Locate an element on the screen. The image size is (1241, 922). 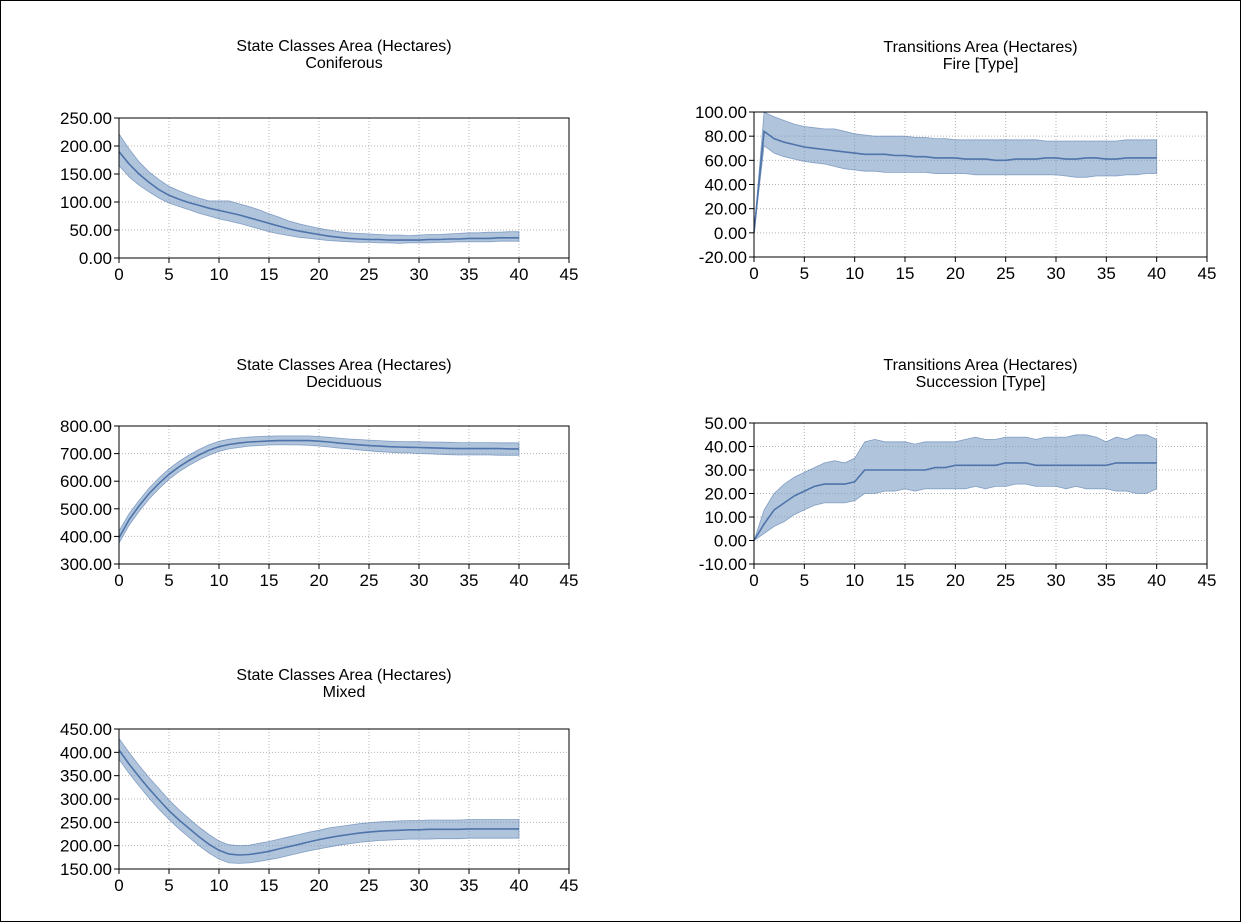
y-tick-label: 500.00 is located at coordinates (86, 509).